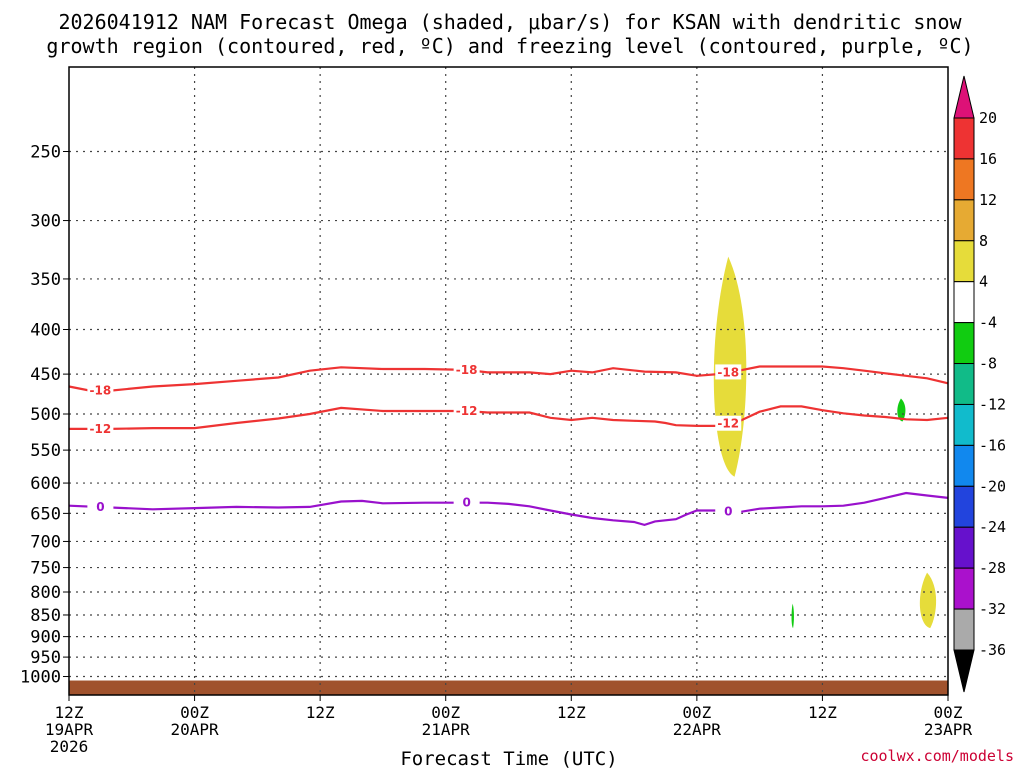 Image resolution: width=1024 pixels, height=768 pixels. Describe the element at coordinates (69, 746) in the screenshot. I see `x-tick-sublabel-0-1: 2026` at that location.